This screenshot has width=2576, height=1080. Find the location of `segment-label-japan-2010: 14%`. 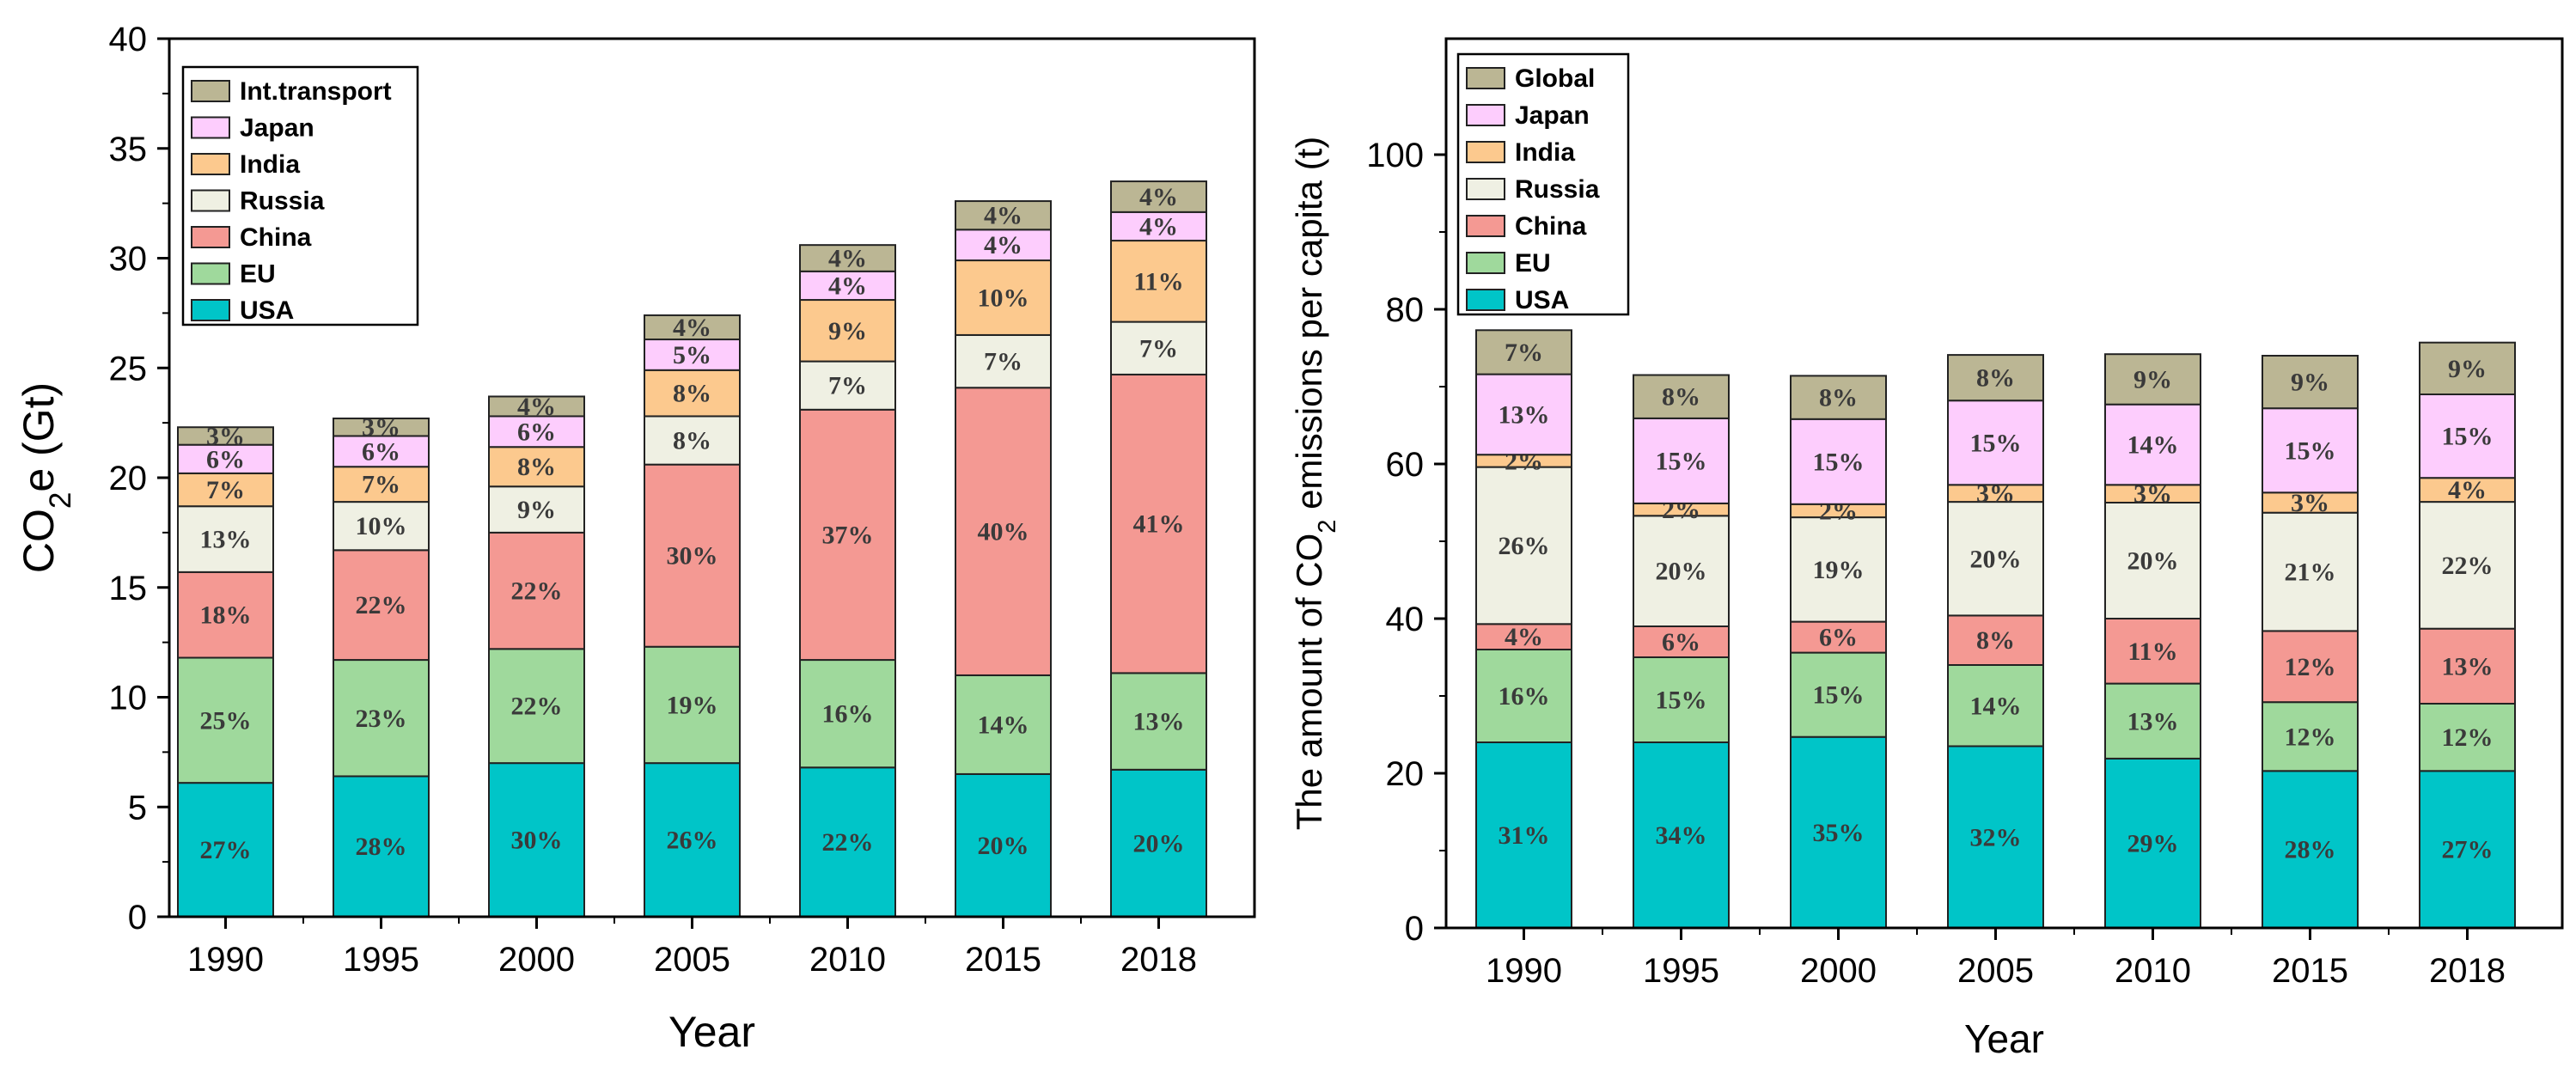

segment-label-japan-2010: 14% is located at coordinates (2153, 445).